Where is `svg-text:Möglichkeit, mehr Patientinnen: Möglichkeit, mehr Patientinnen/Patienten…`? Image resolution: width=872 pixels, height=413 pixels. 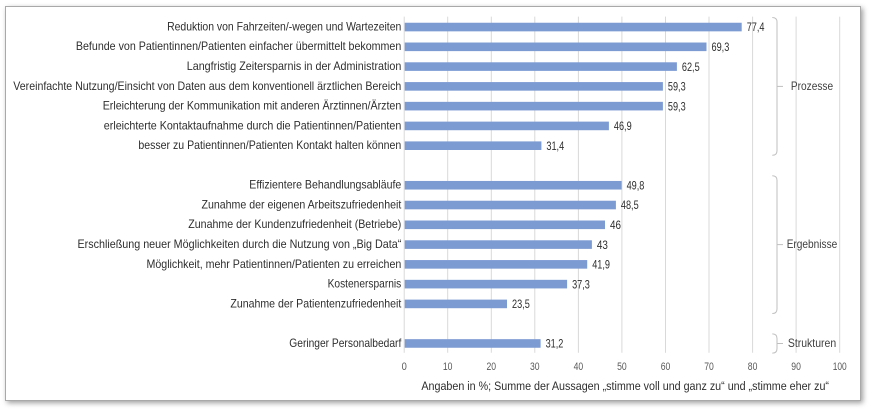
svg-text:Möglichkeit, mehr Patientinnen: Möglichkeit, mehr Patientinnen/Patienten… is located at coordinates (274, 264).